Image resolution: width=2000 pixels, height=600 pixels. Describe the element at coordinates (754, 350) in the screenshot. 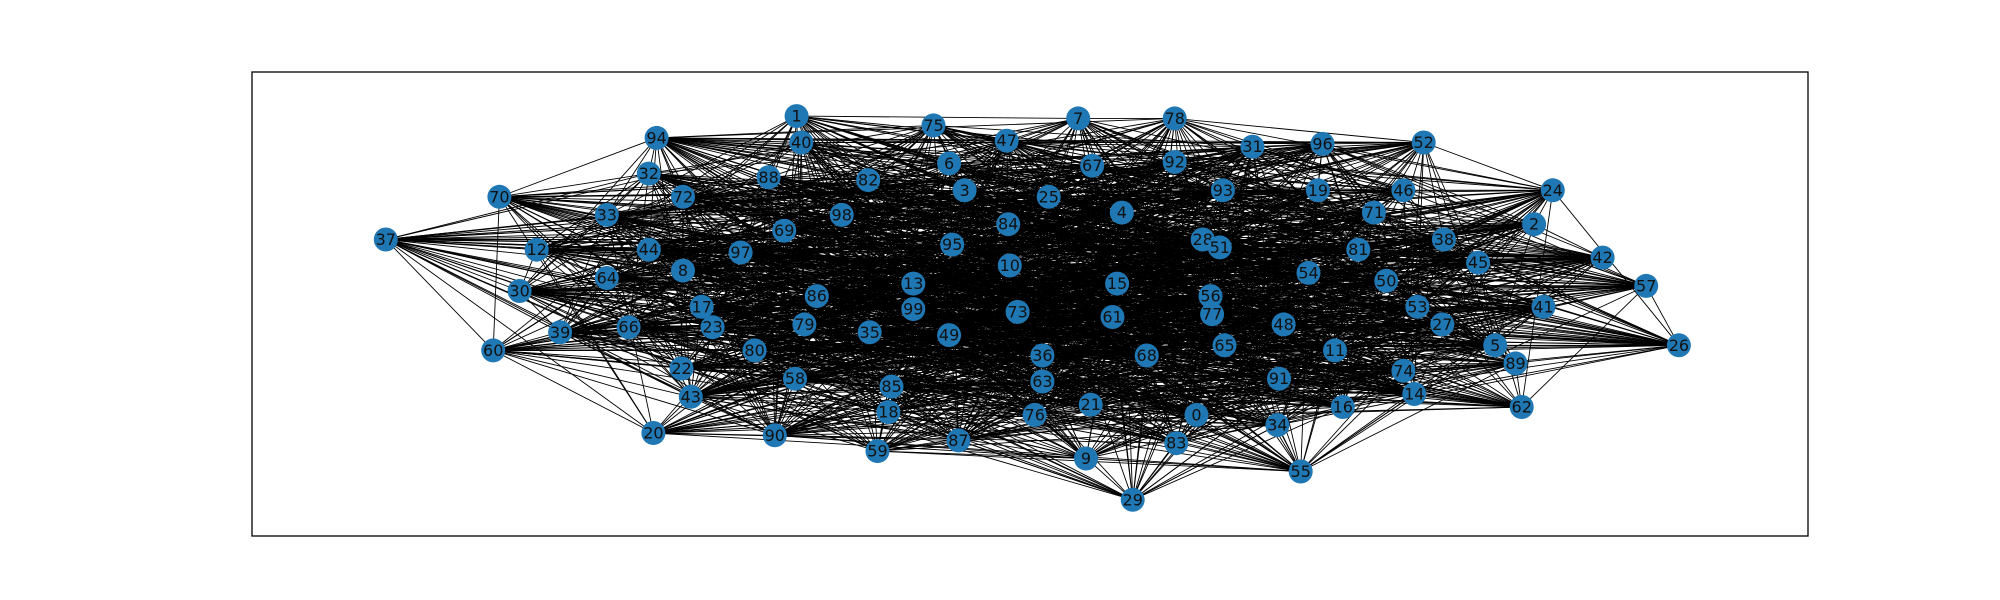

I see `graph-node: 80` at that location.